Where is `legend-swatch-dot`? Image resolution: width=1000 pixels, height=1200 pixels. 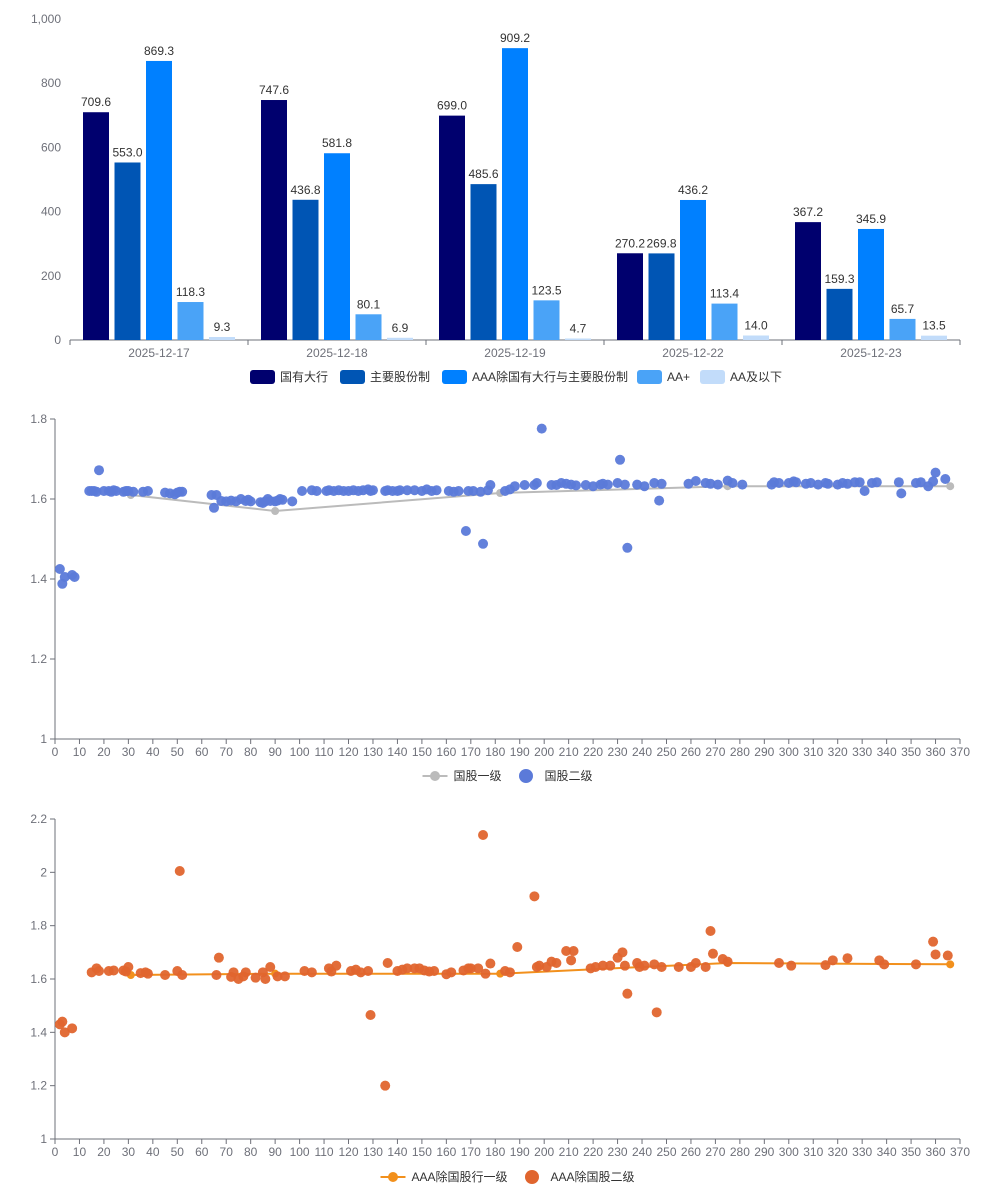 legend-swatch-dot is located at coordinates (435, 776).